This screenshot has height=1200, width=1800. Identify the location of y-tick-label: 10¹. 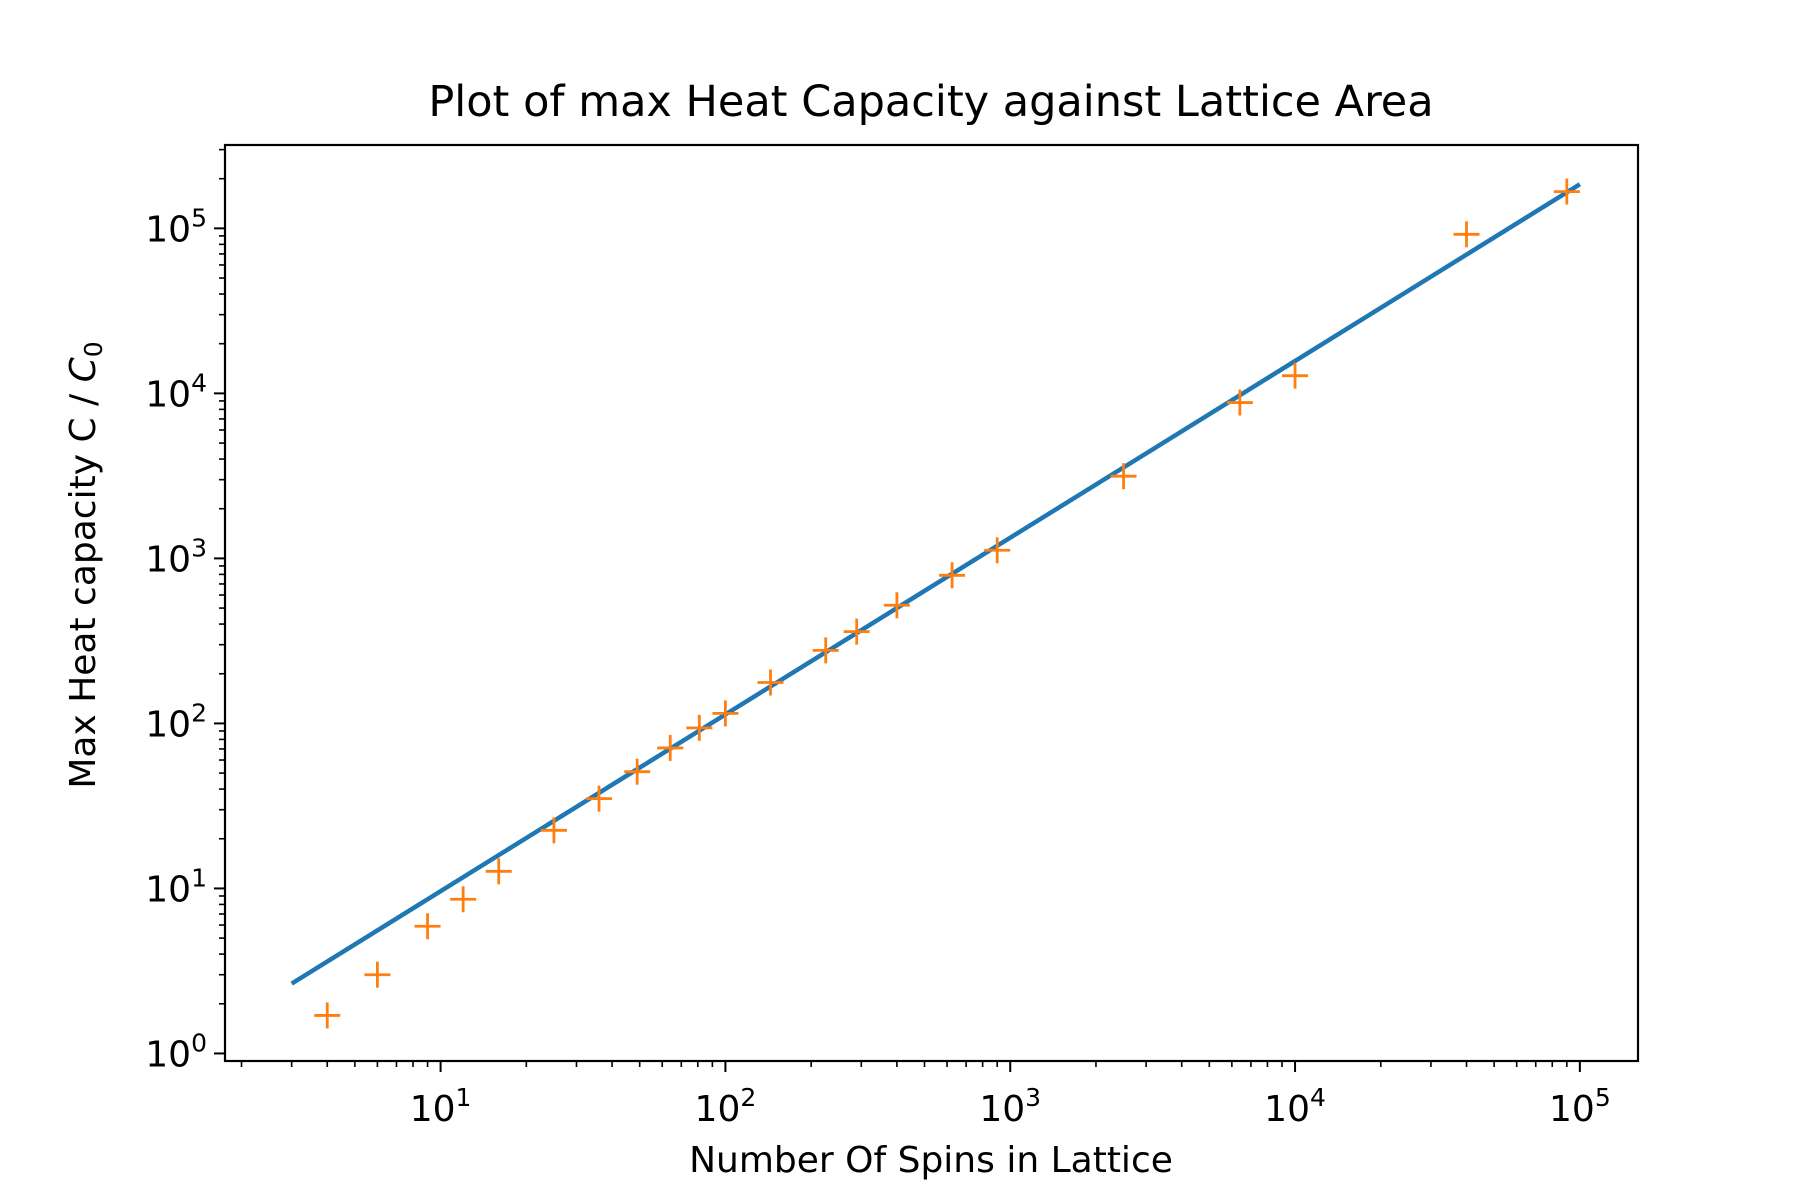
(176, 886).